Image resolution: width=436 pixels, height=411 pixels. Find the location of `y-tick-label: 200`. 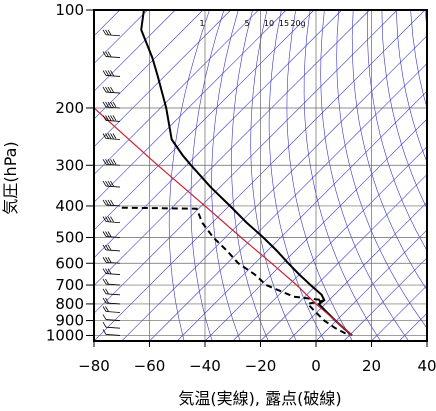

y-tick-label: 200 is located at coordinates (69, 108).